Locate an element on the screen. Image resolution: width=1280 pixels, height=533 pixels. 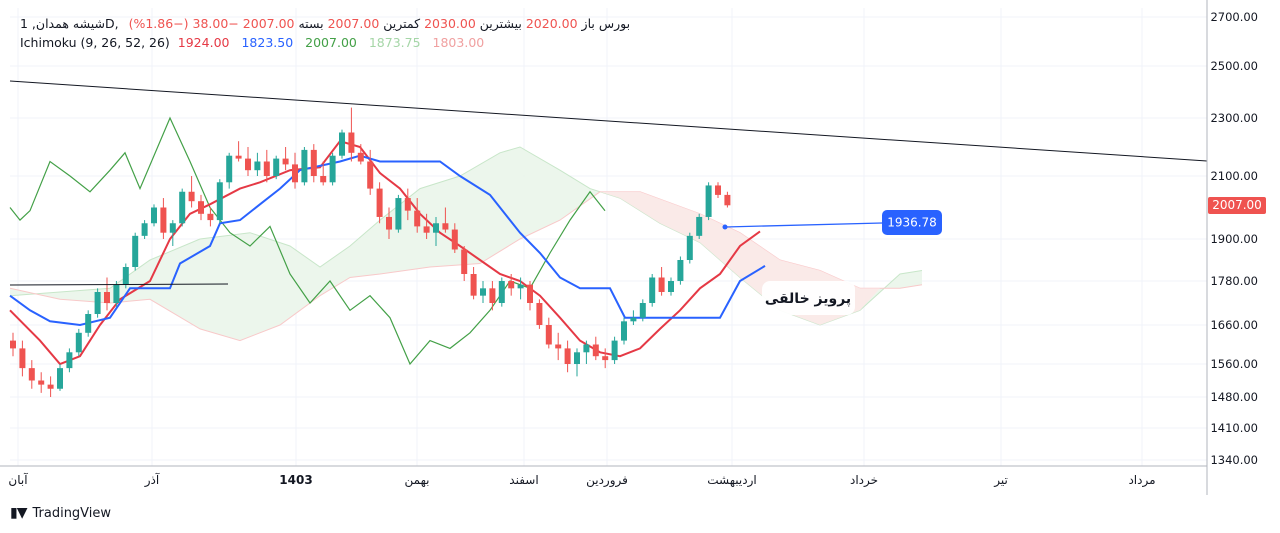
y-tick-label: 1900.00 is located at coordinates (1234, 239).